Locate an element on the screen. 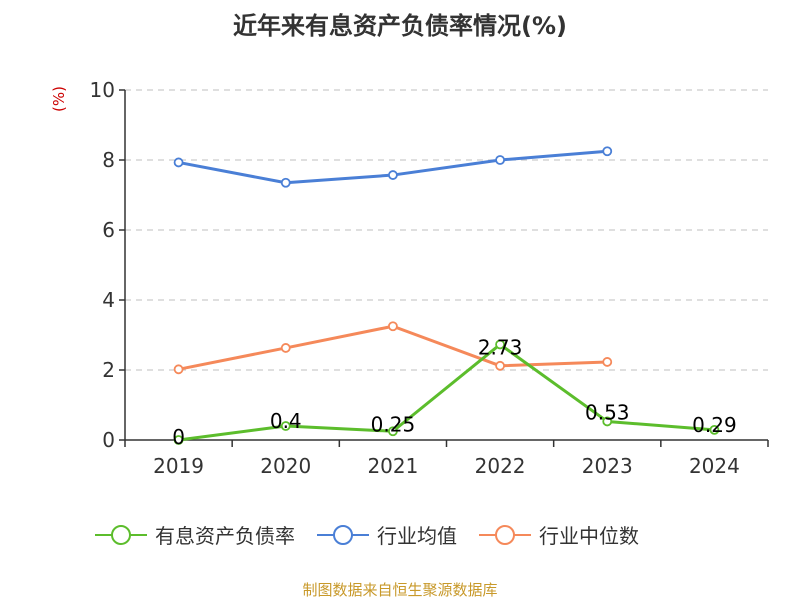  chart-title: 近年来有息资产负债率情况(%) is located at coordinates (400, 26).